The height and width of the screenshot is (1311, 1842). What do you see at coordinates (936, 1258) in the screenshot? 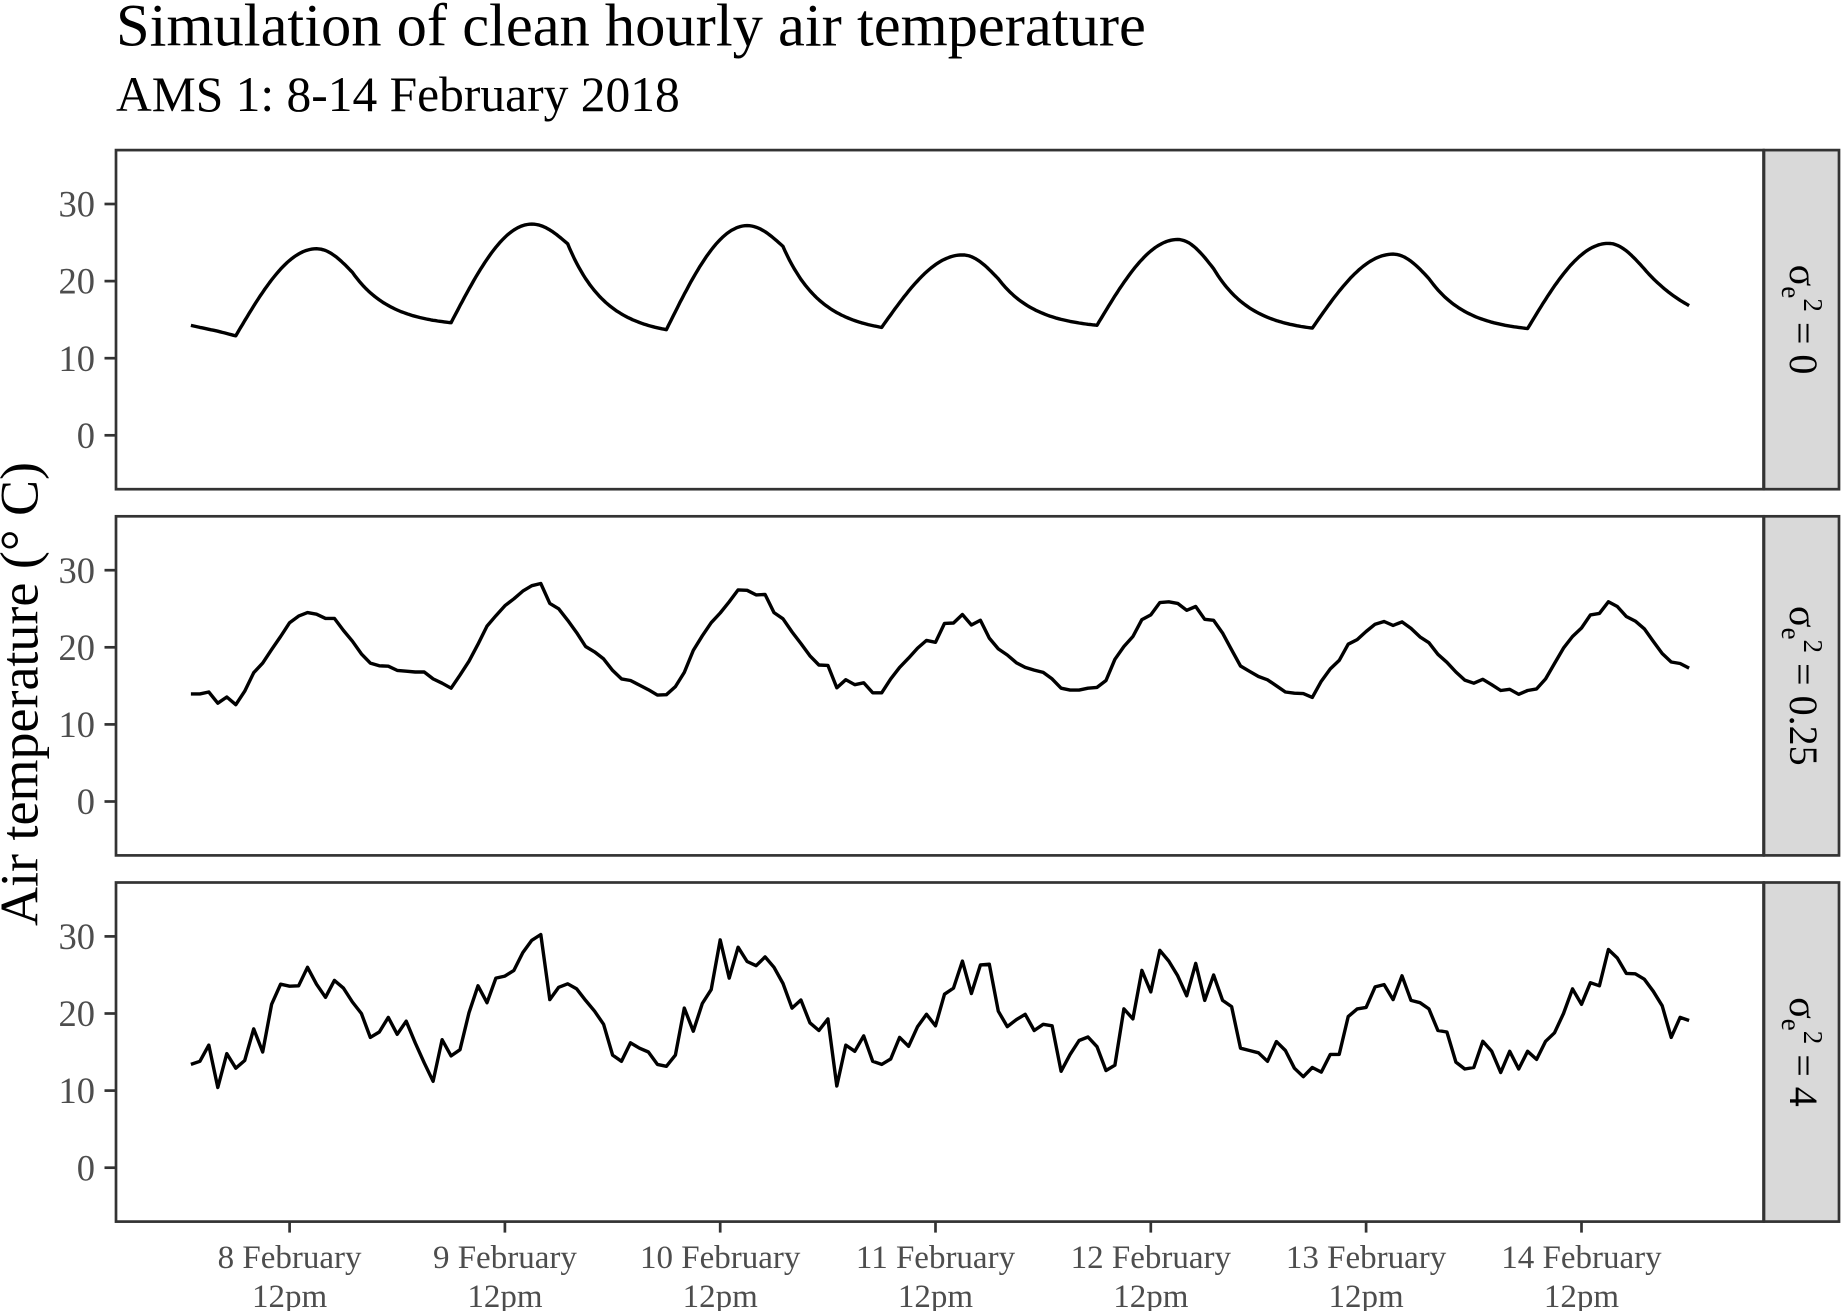
I see `svg-text: 11 February` at bounding box center [936, 1258].